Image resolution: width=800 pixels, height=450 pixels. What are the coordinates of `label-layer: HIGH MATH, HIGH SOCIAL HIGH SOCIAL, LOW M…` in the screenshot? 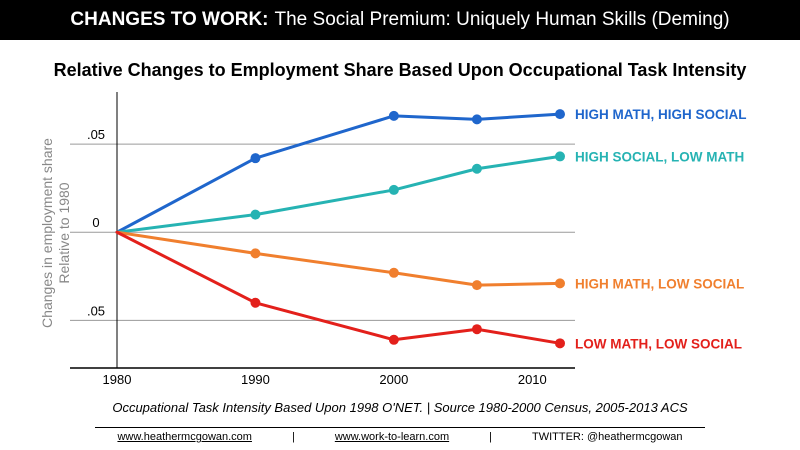 It's located at (661, 229).